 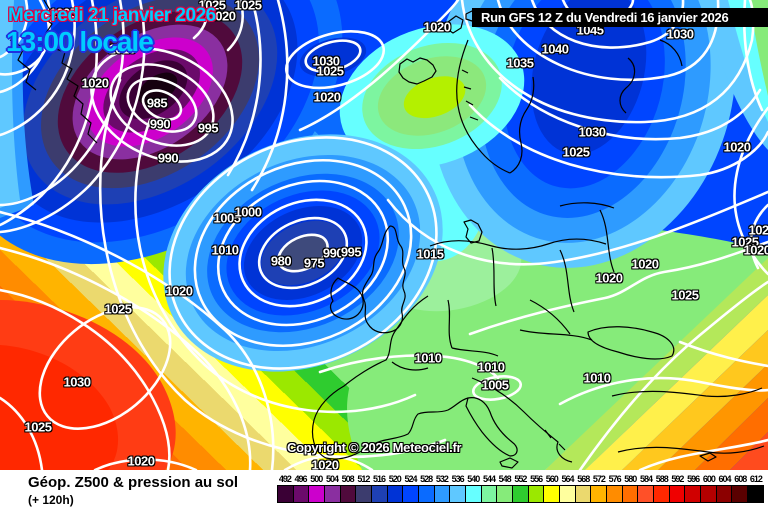 I want to click on scale-value: 516, so click(x=379, y=479).